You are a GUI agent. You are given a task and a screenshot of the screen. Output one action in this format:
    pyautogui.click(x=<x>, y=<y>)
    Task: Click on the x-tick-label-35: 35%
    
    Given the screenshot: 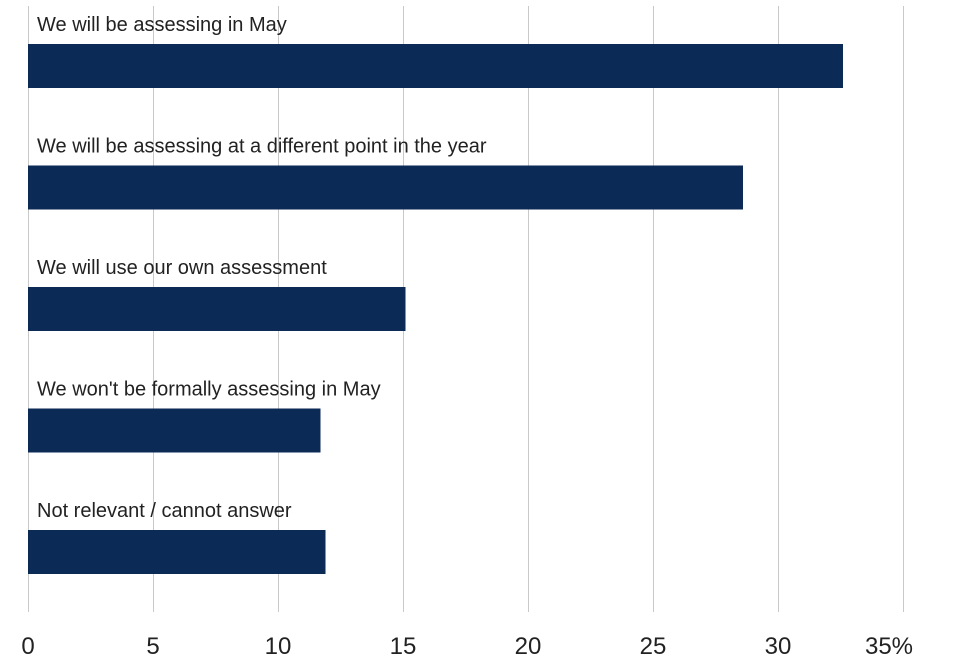 What is the action you would take?
    pyautogui.click(x=889, y=645)
    